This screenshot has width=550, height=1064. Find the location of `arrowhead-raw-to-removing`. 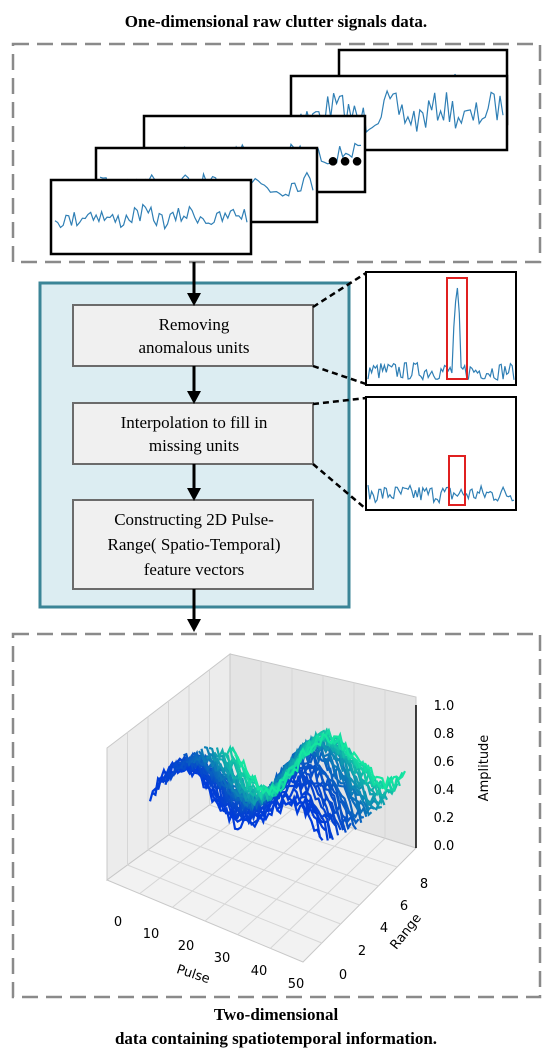

arrowhead-raw-to-removing is located at coordinates (194, 299).